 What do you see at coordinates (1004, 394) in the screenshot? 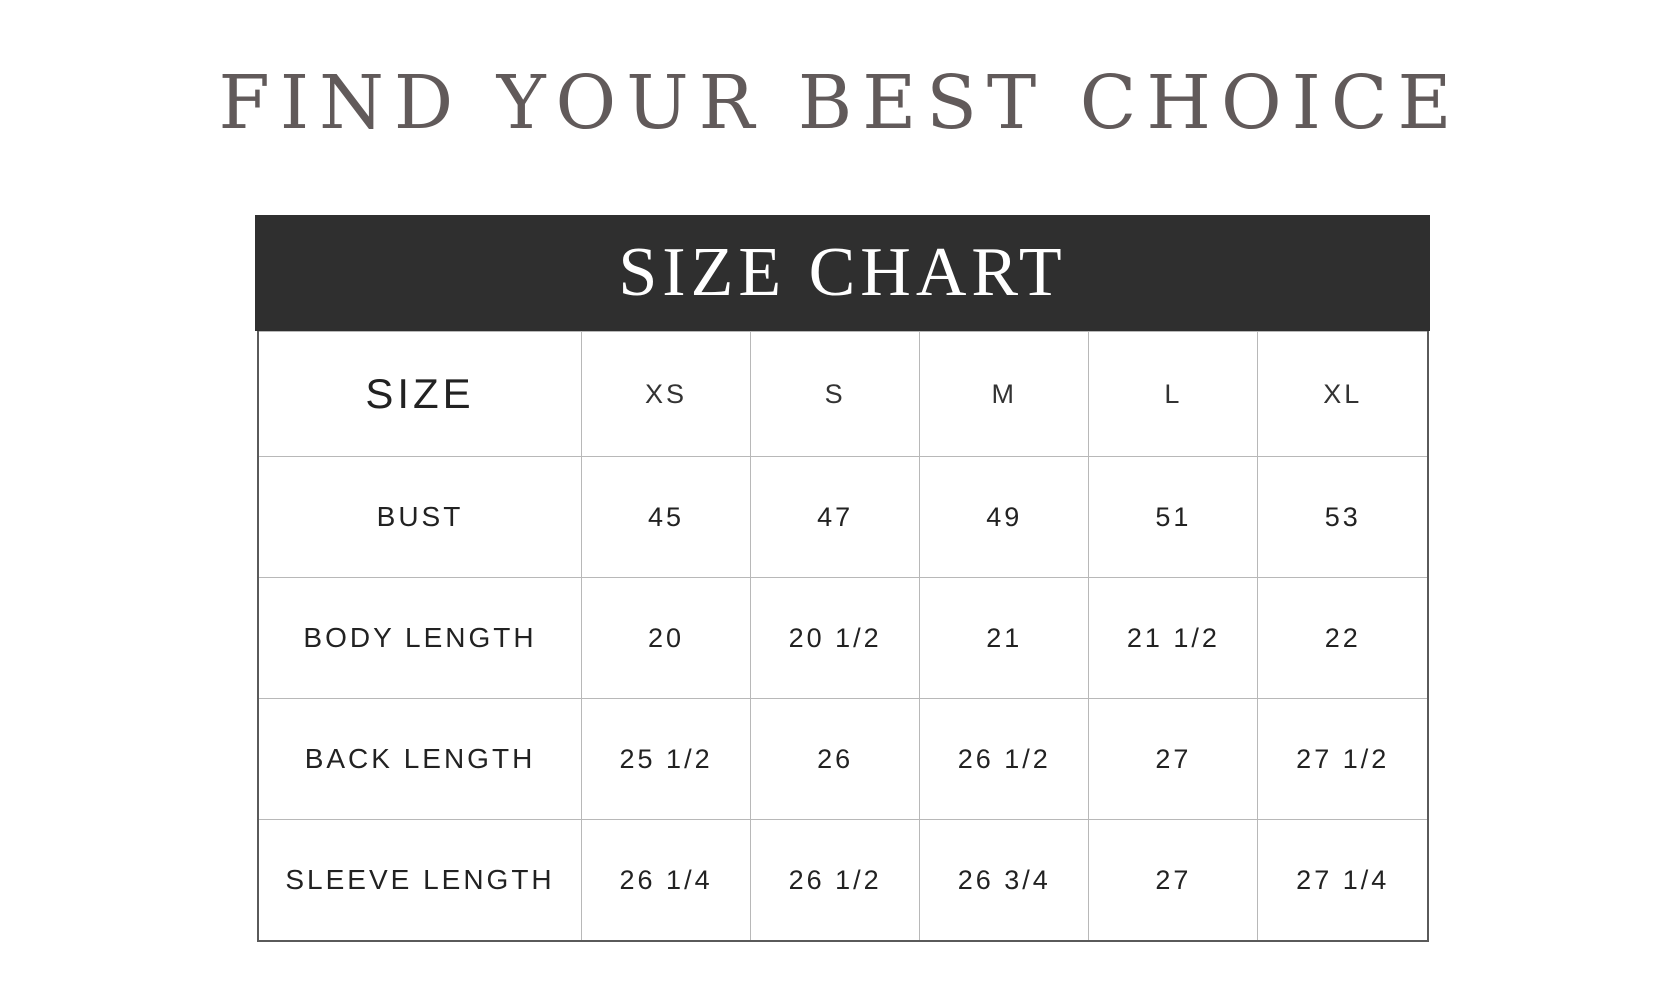
I see `size-column-header: M` at bounding box center [1004, 394].